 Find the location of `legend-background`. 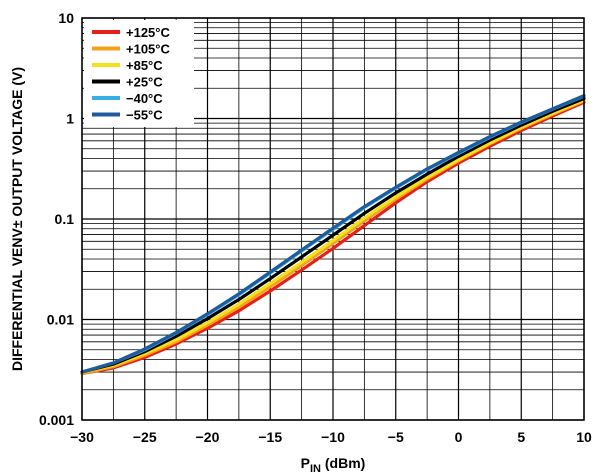

legend-background is located at coordinates (139, 73).